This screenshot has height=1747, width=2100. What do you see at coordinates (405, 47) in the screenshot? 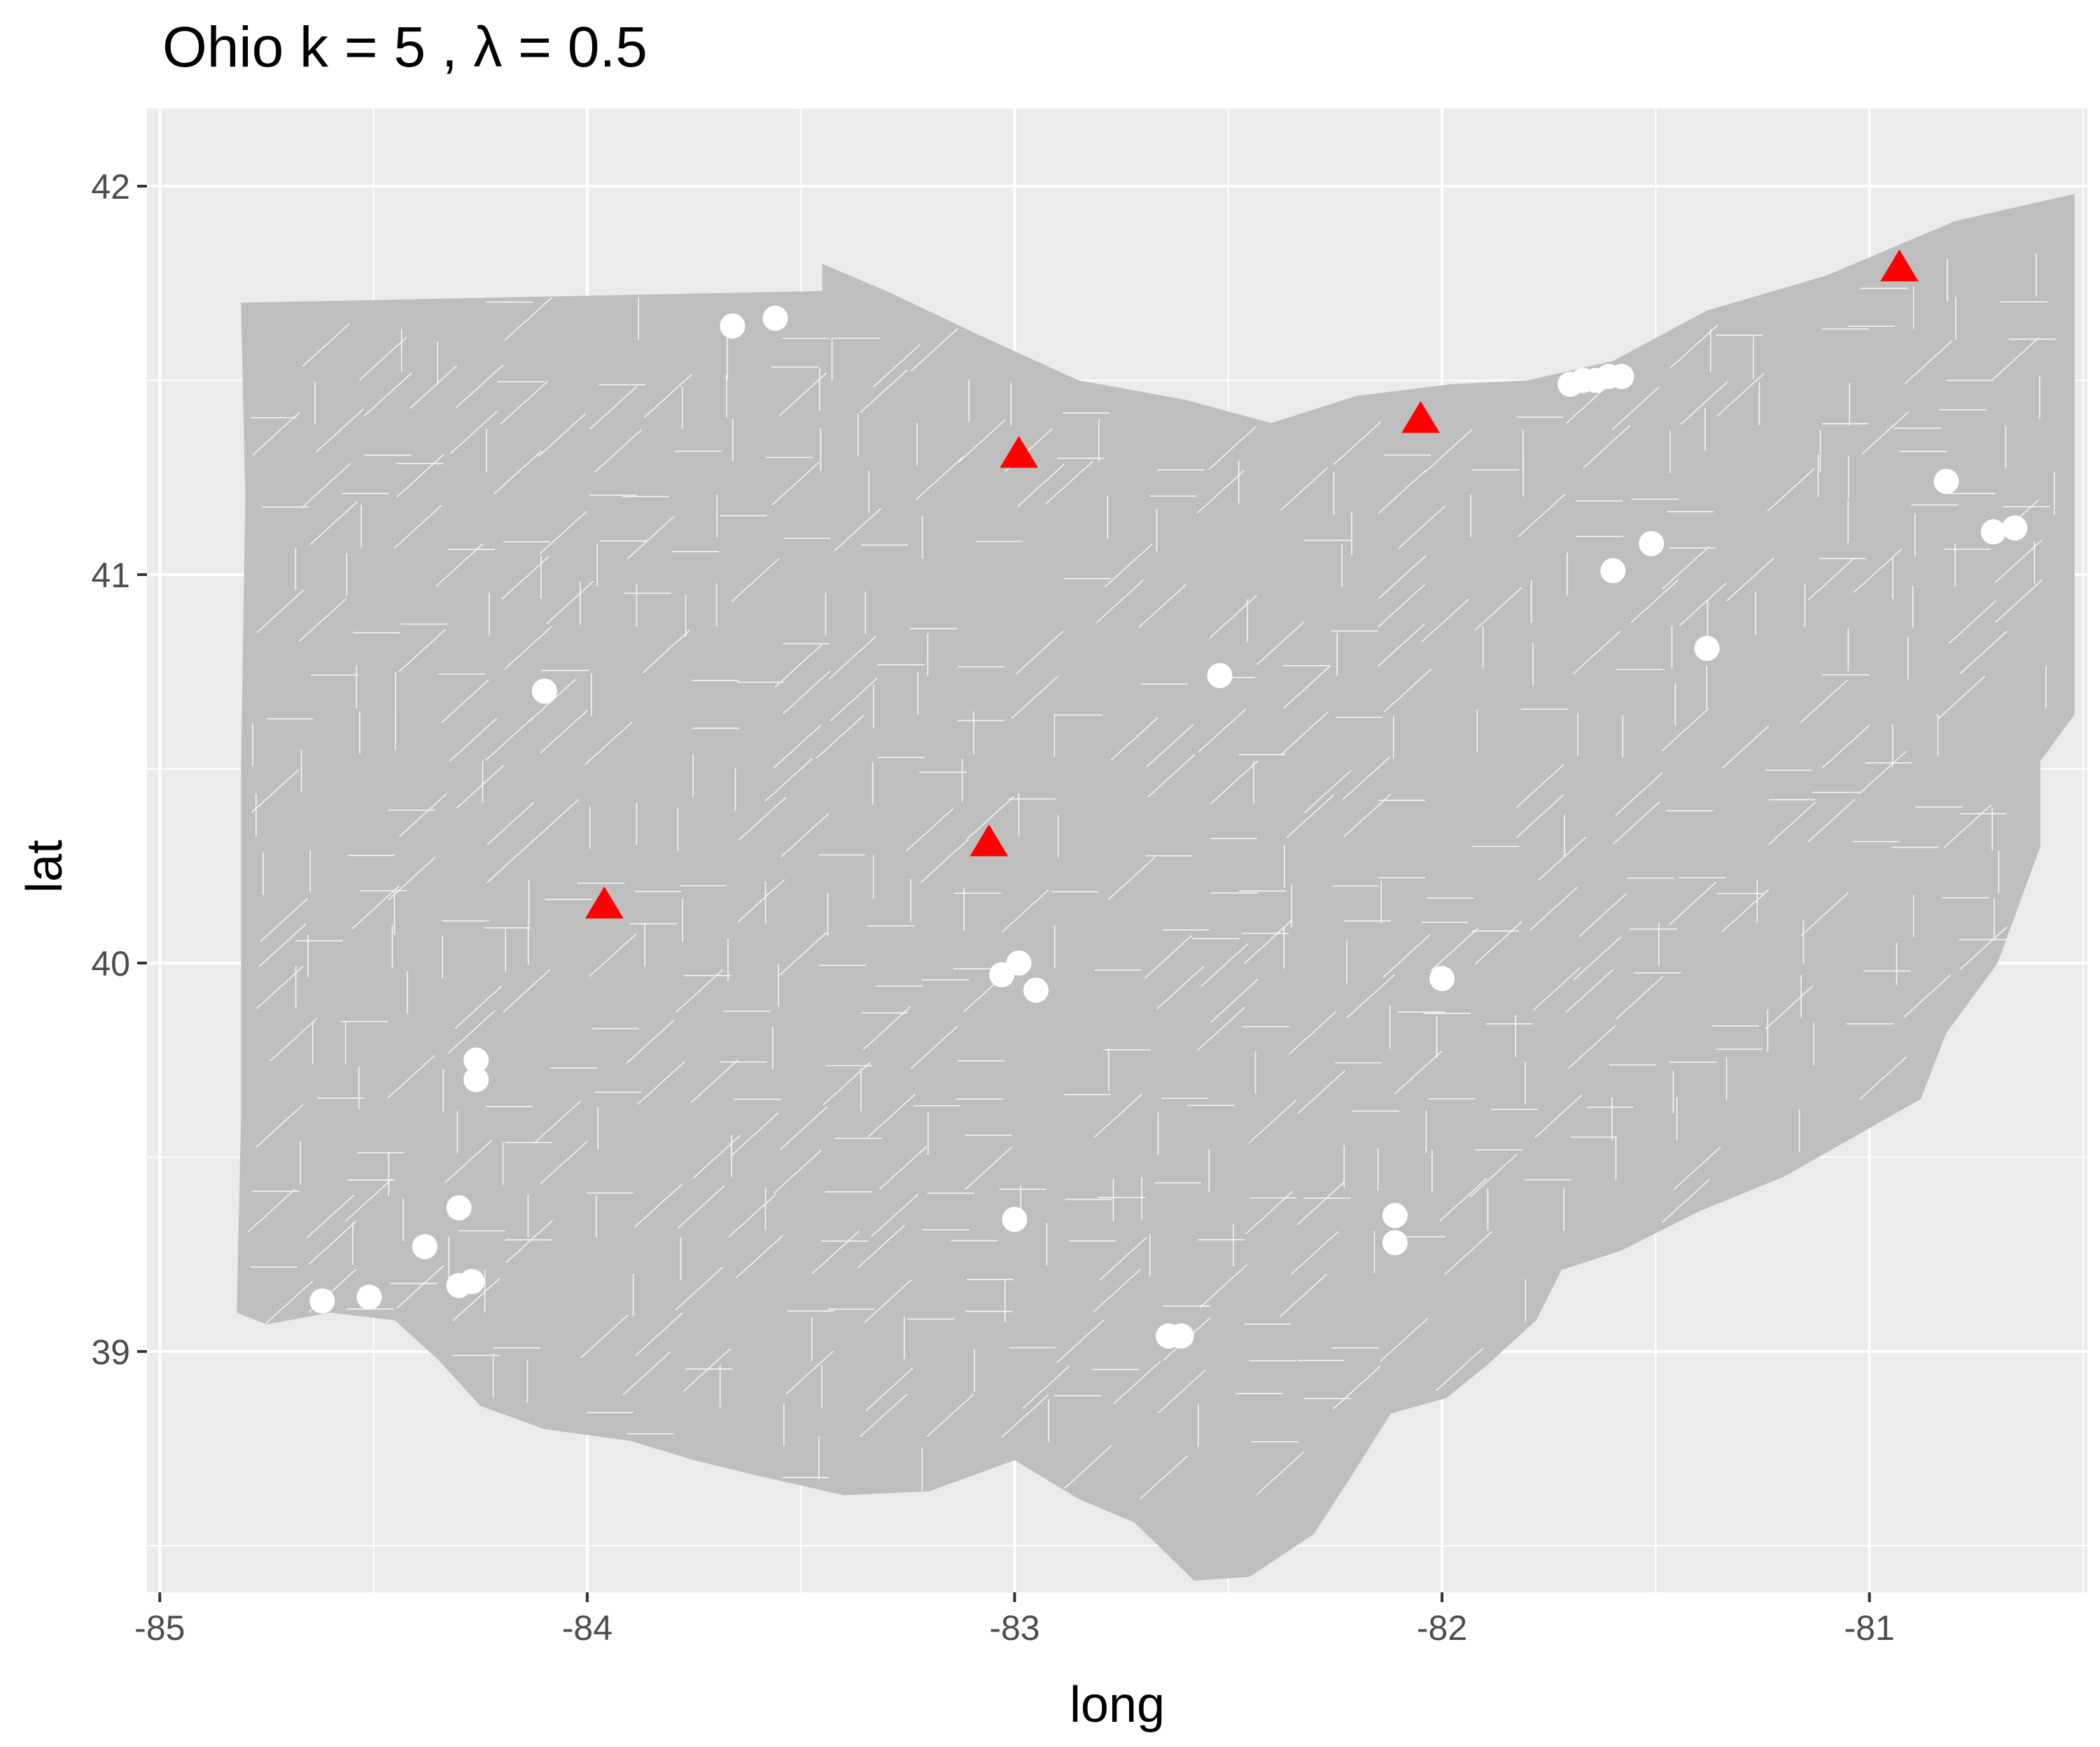
I see `chart-title: Ohio k = 5 , λ = 0.5` at bounding box center [405, 47].